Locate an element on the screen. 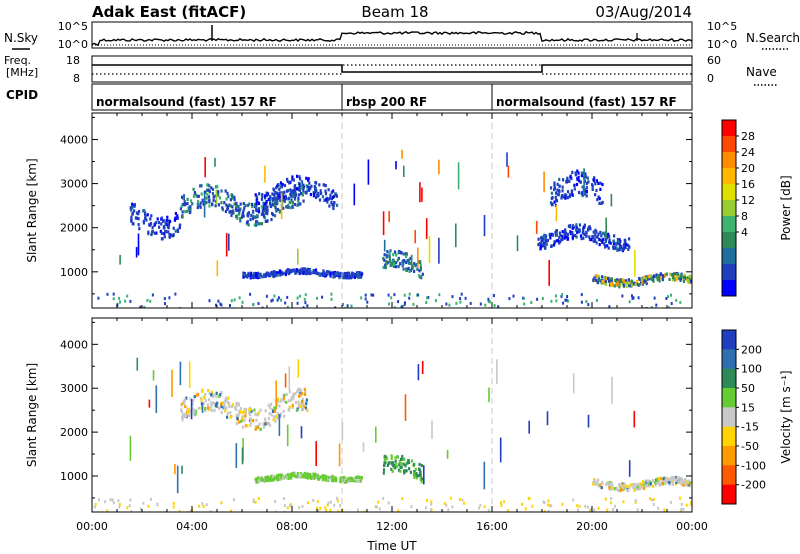 Image resolution: width=800 pixels, height=554 pixels. freq-panel-frame is located at coordinates (392, 69).